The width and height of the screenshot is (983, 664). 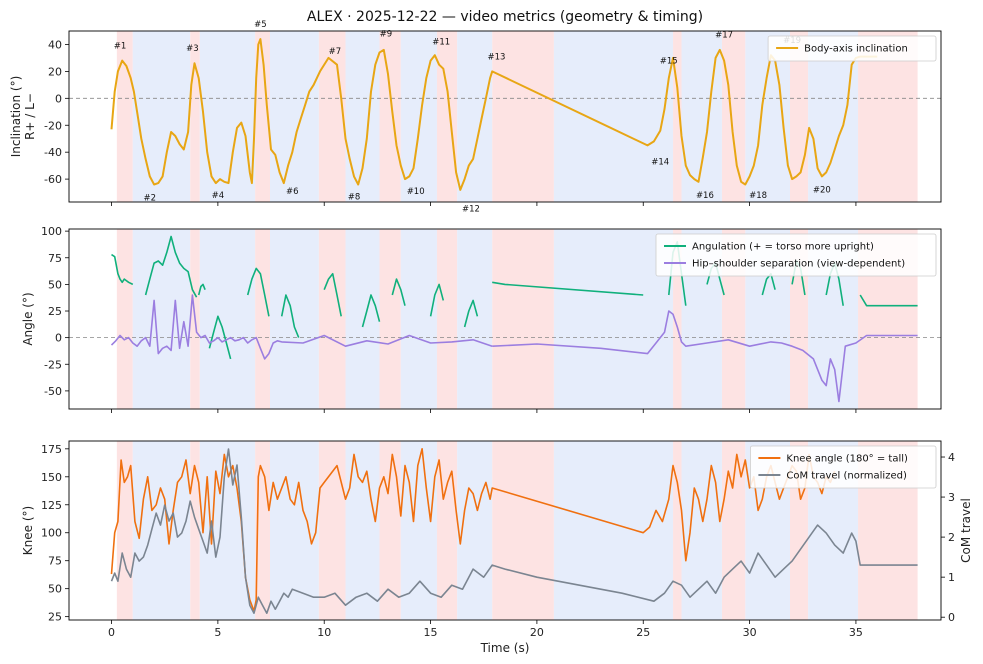 I want to click on y2-tick-label: 0, so click(x=951, y=617).